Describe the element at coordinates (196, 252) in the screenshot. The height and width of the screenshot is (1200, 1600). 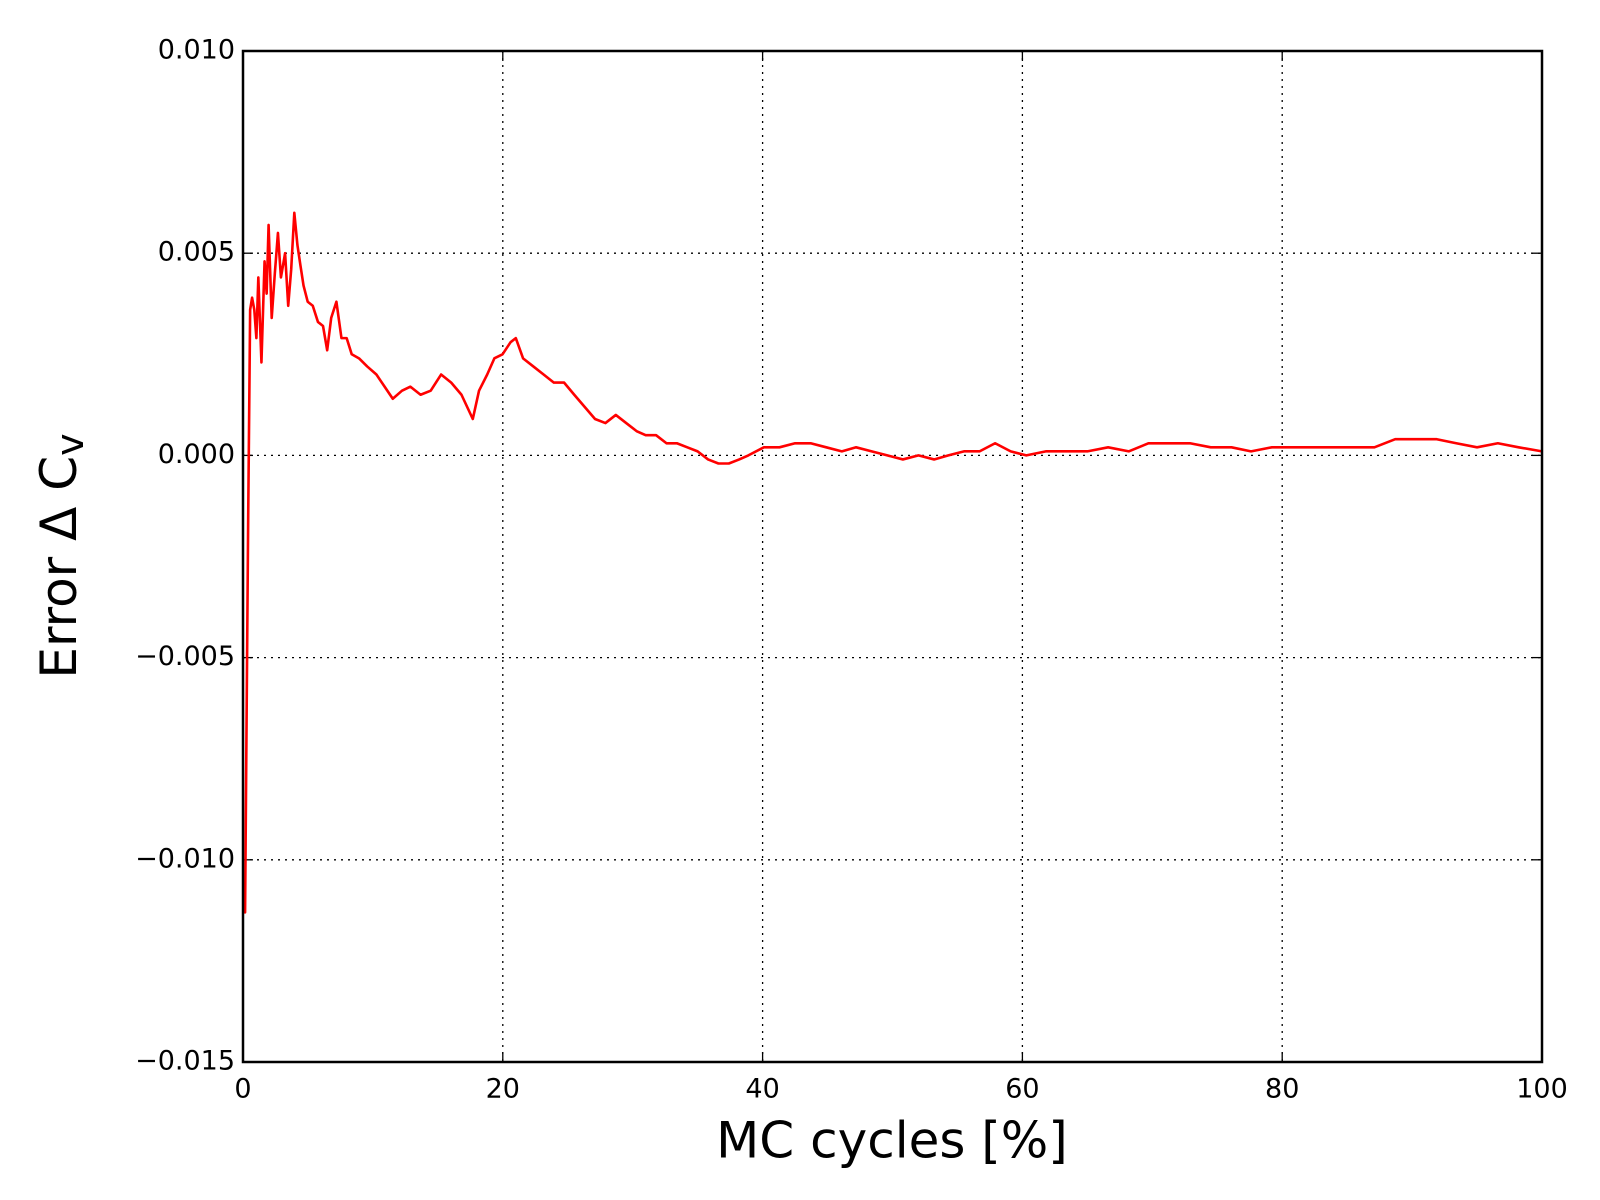
I see `y-tick-label: 0.005` at that location.